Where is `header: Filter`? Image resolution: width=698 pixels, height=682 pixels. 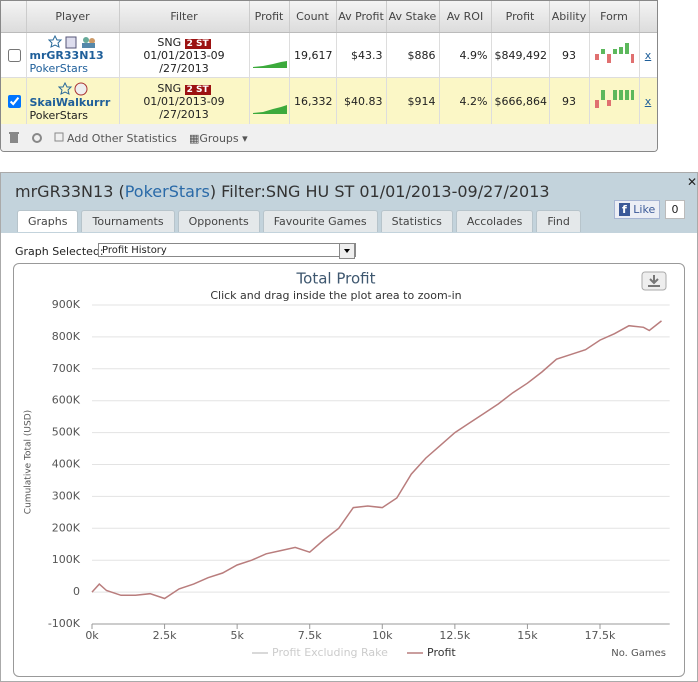
header: Filter is located at coordinates (184, 17).